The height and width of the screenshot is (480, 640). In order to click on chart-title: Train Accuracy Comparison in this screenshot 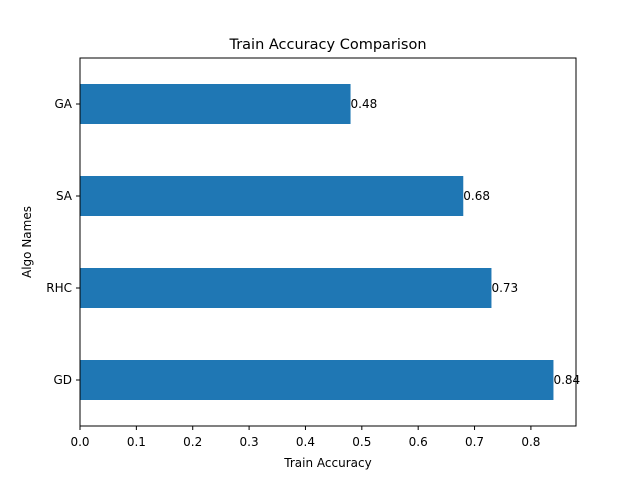, I will do `click(327, 45)`.